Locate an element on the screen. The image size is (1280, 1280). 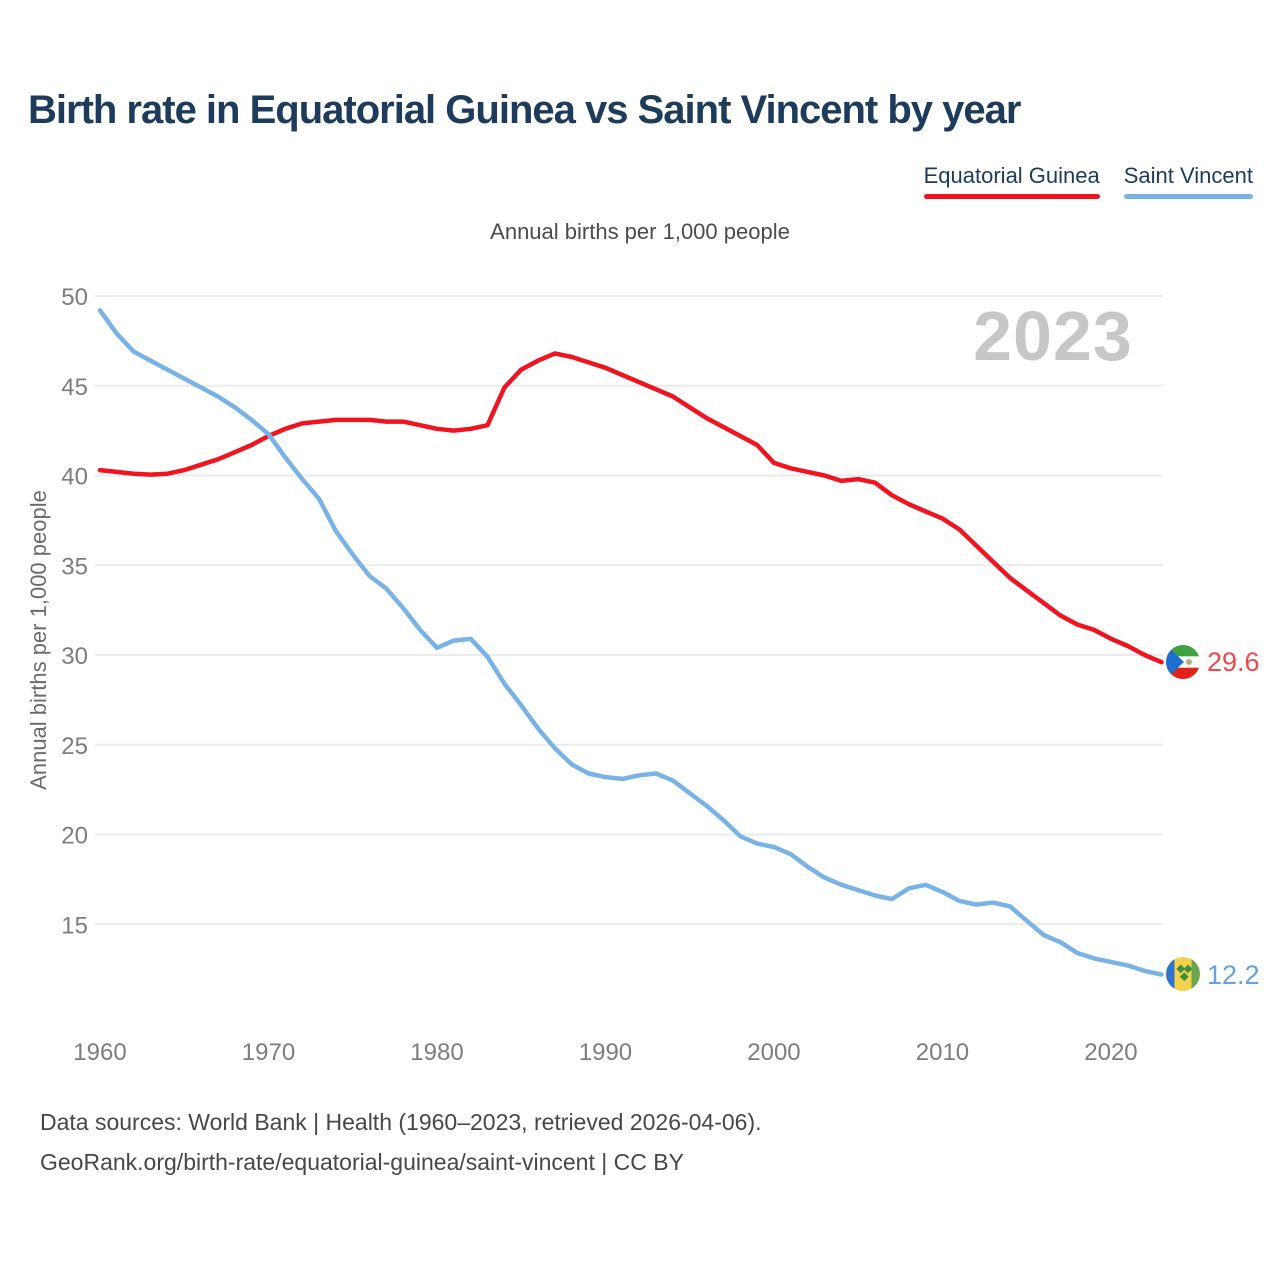
equatorial-guinea-flag-icon is located at coordinates (1183, 662).